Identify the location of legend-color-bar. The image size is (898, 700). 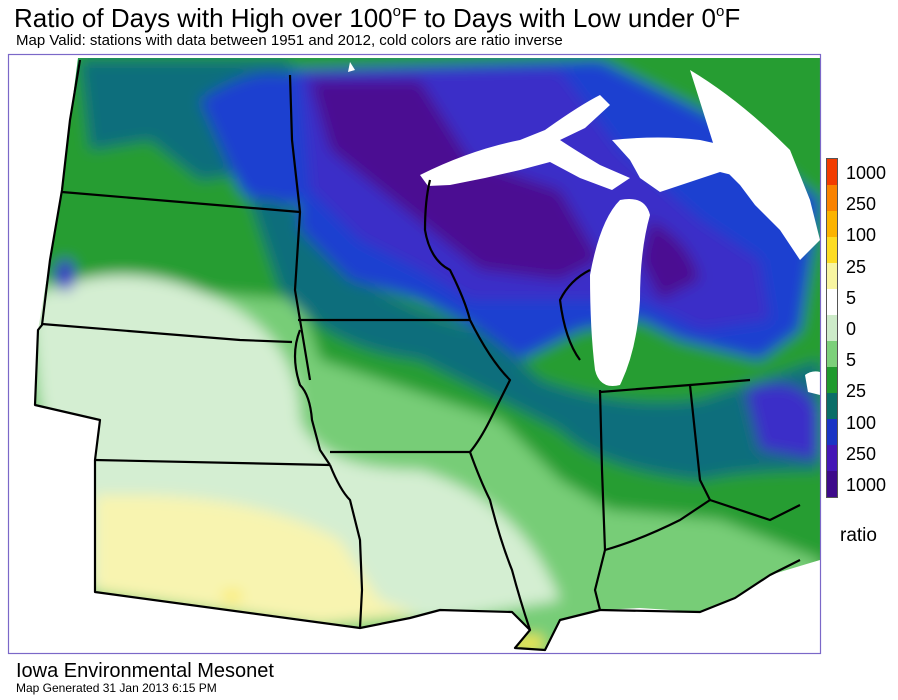
(832, 328).